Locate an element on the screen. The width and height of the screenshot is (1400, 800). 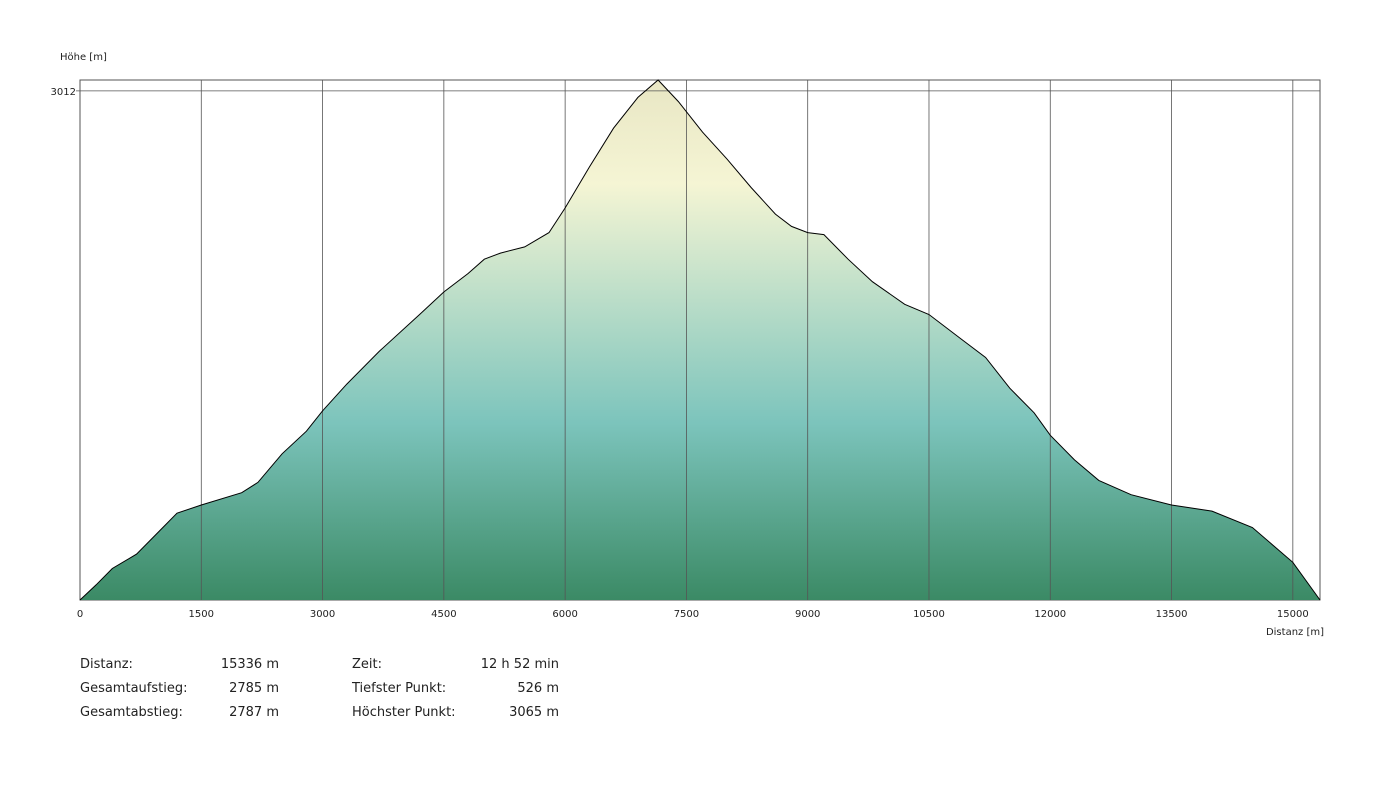
x-tick-label: 7500 is located at coordinates (686, 614).